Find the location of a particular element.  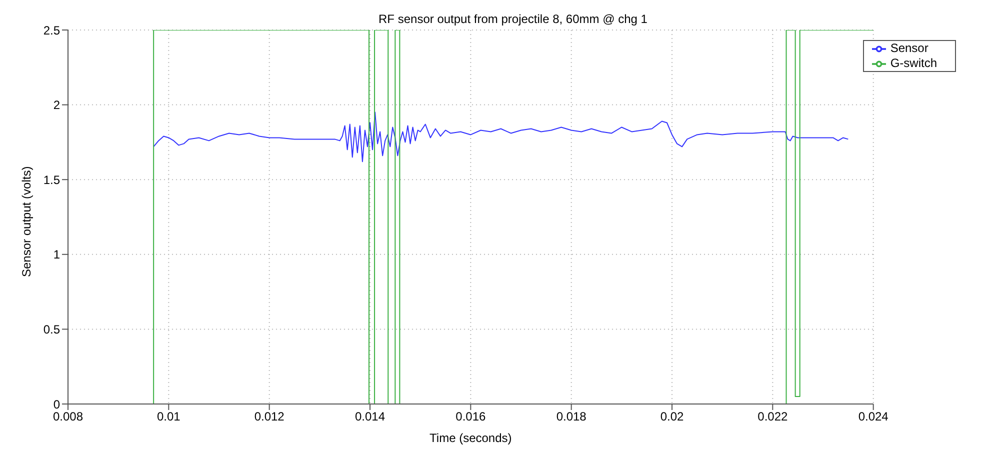

y-tick-label: 2.5 is located at coordinates (51, 30).